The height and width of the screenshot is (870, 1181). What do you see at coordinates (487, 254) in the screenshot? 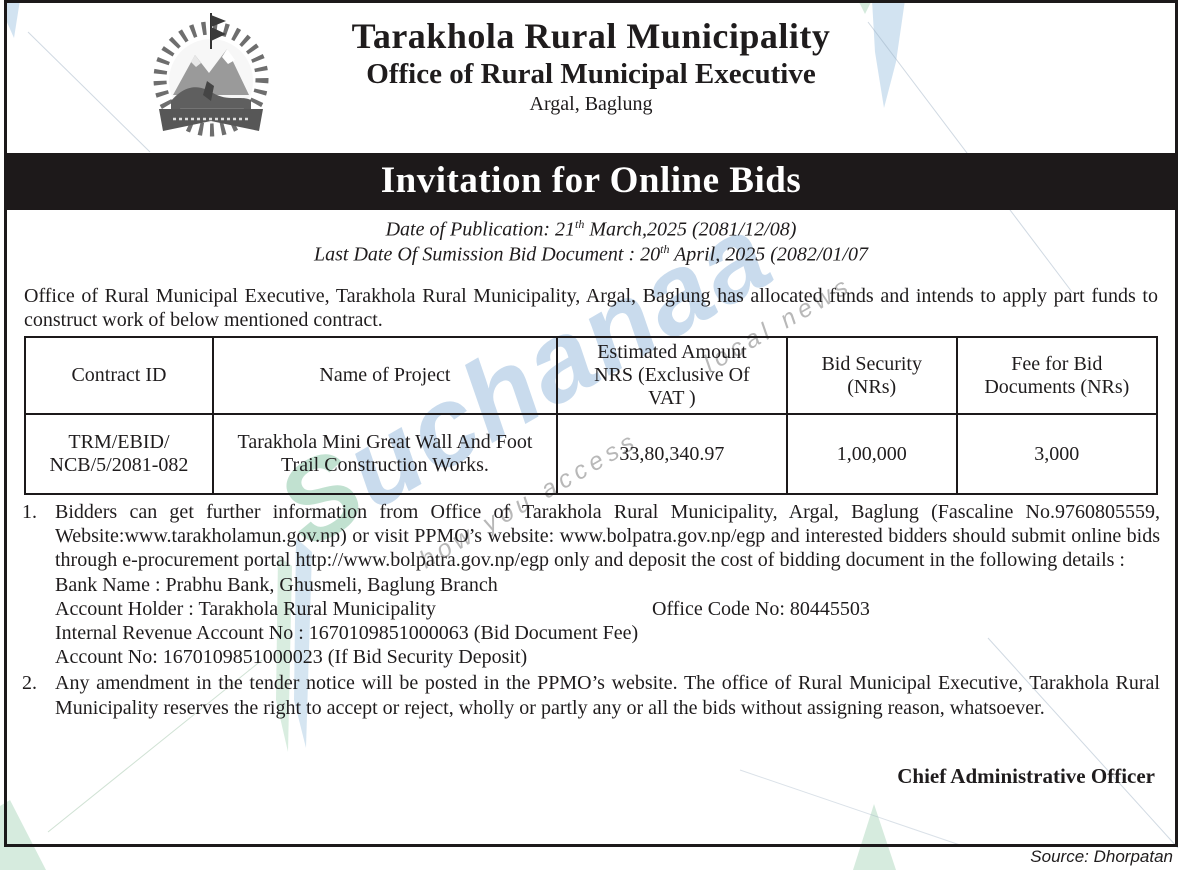
I see `submission-date-text: Last Date Of Sumission Bid Document : 20` at bounding box center [487, 254].